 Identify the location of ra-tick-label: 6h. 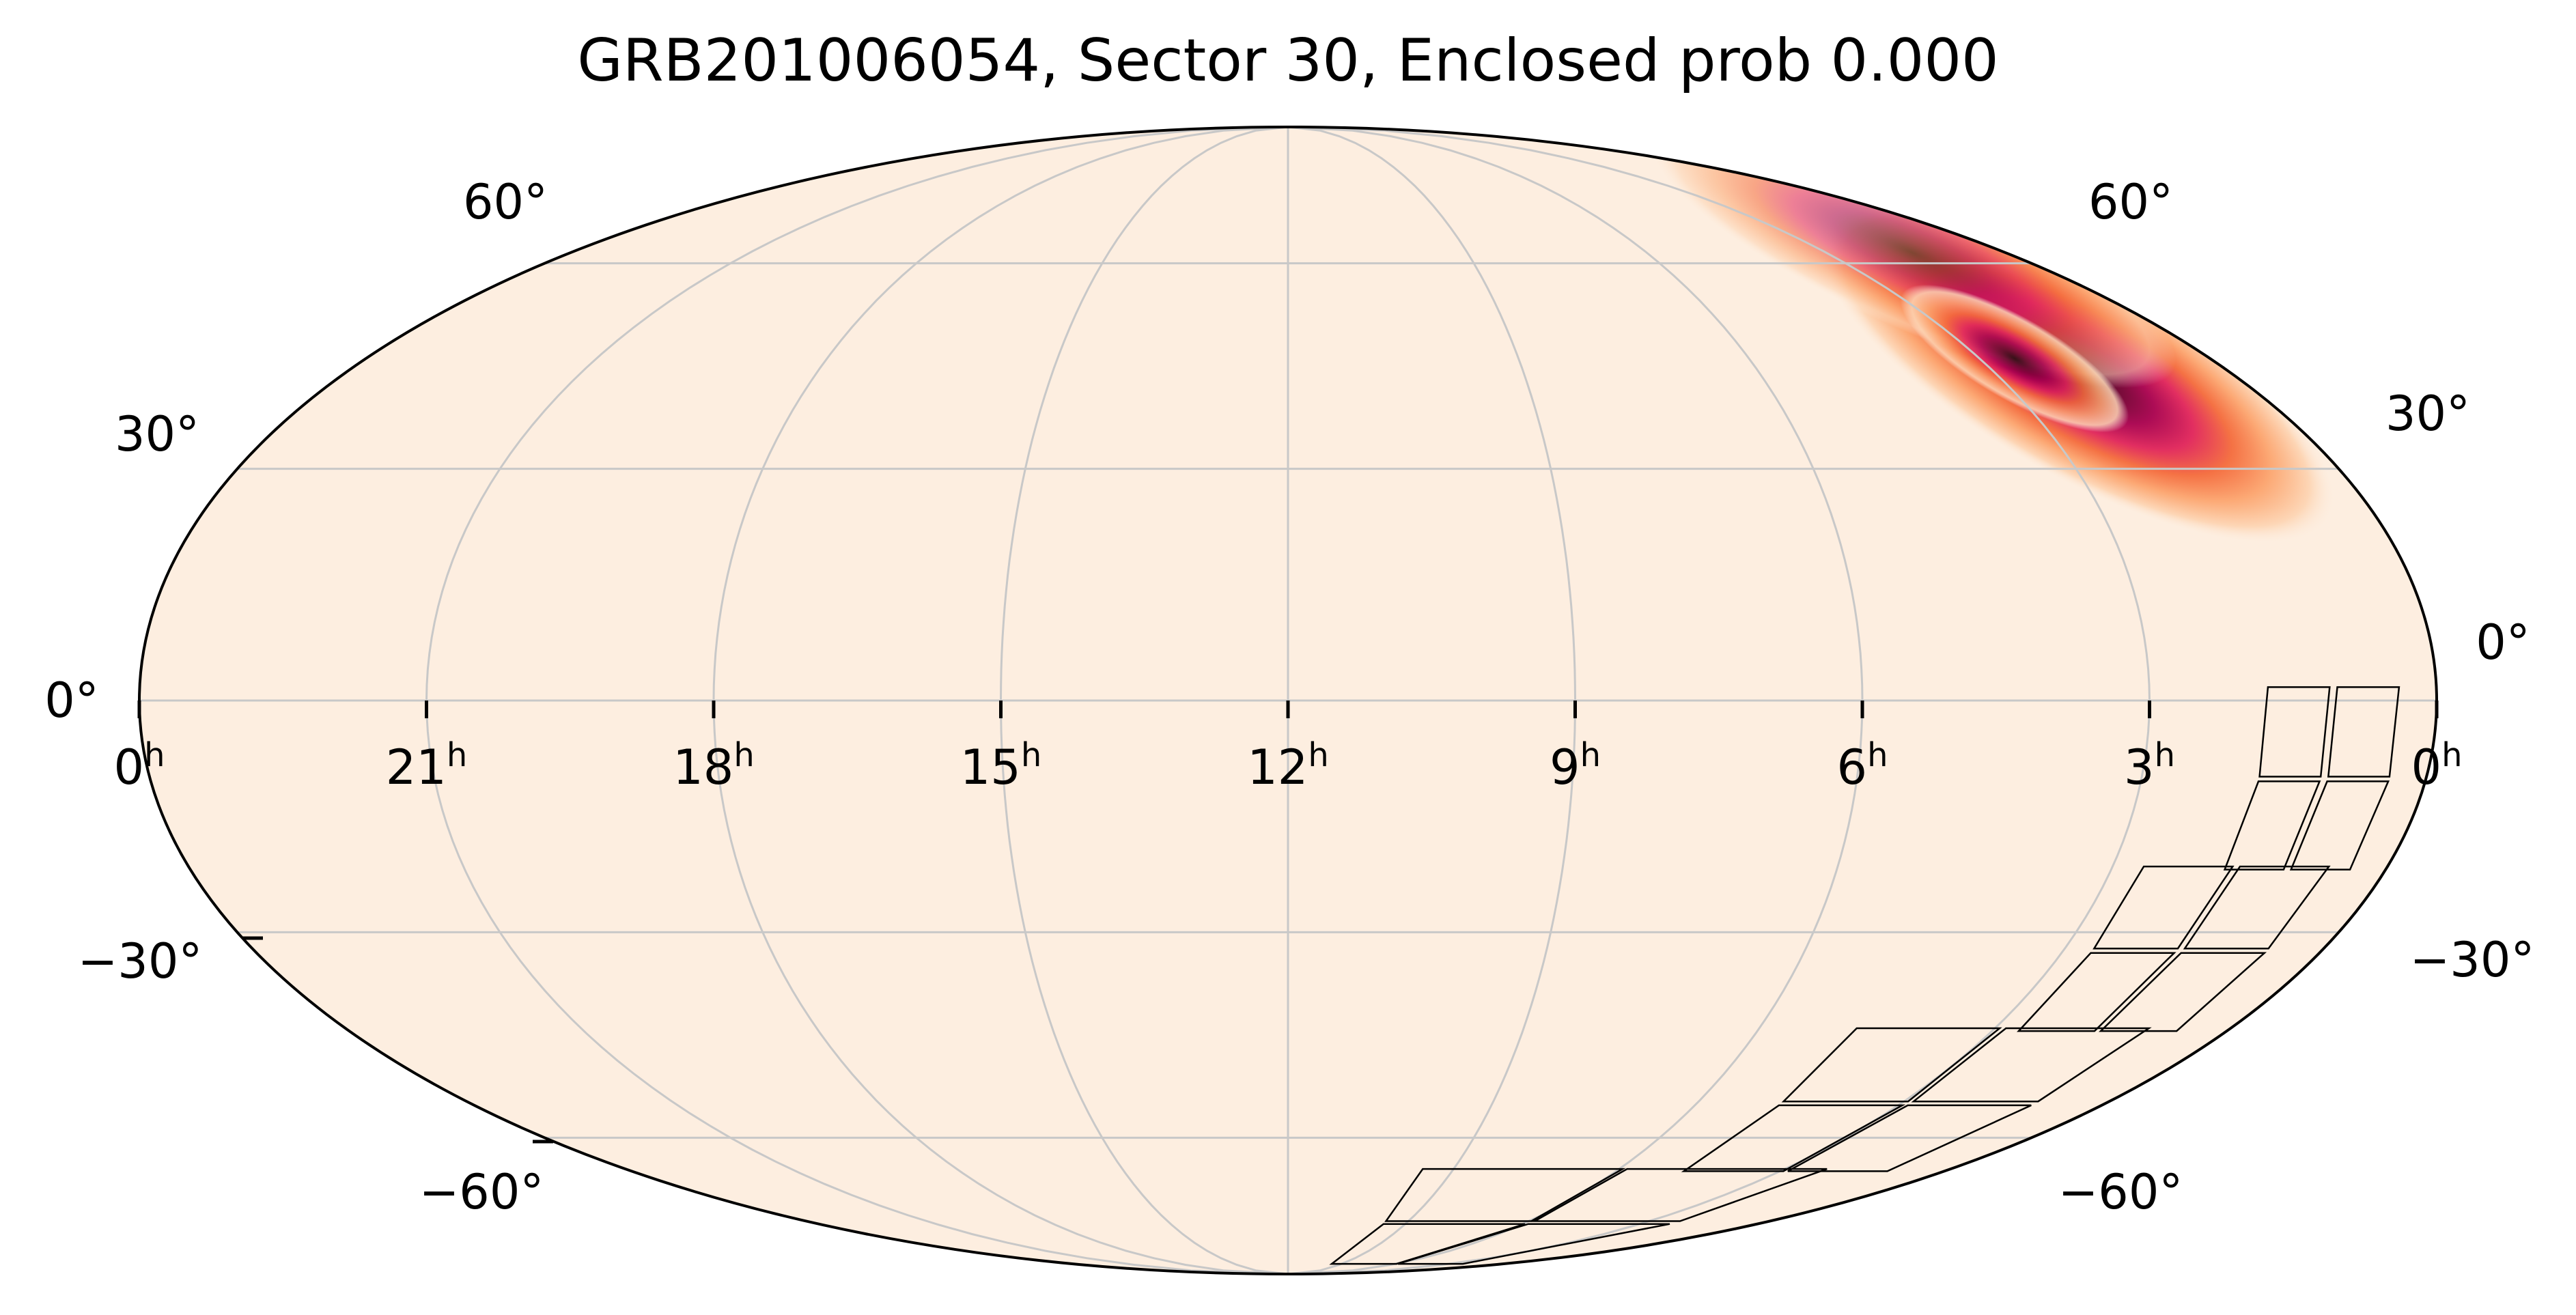
(1862, 765).